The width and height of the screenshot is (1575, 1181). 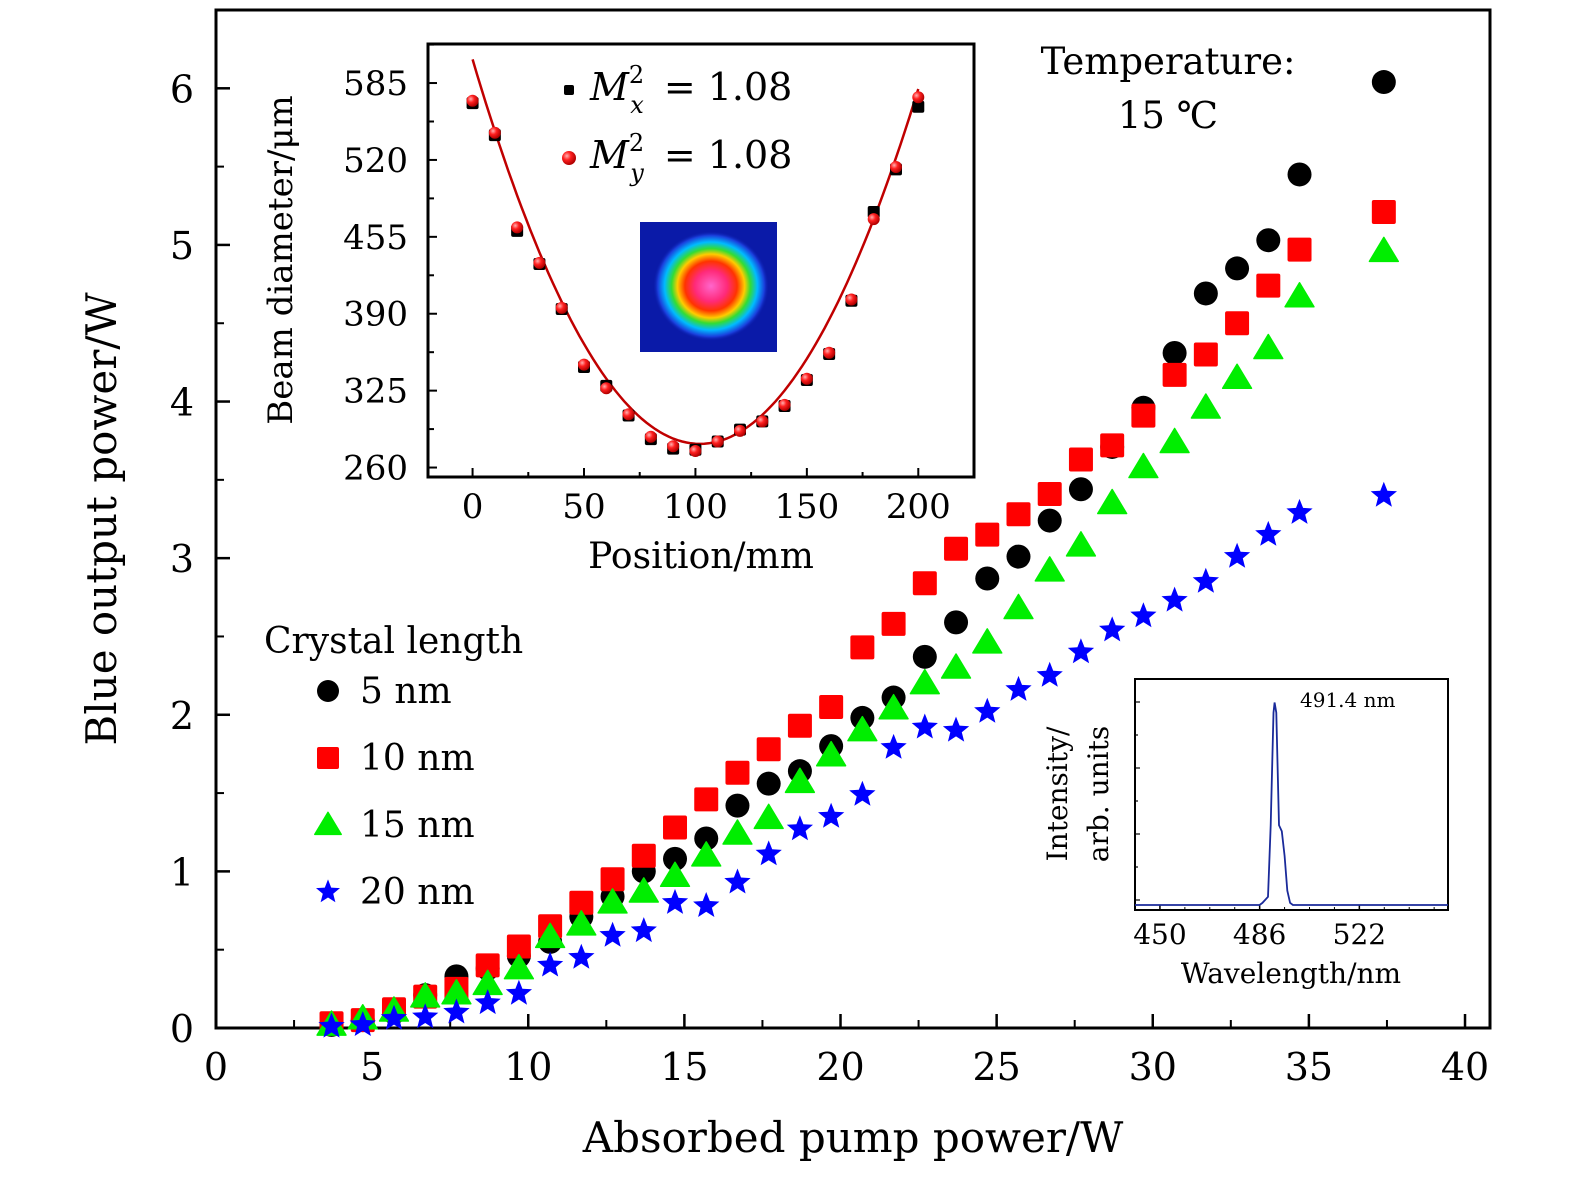 I want to click on x-tick-label: 100, so click(x=695, y=507).